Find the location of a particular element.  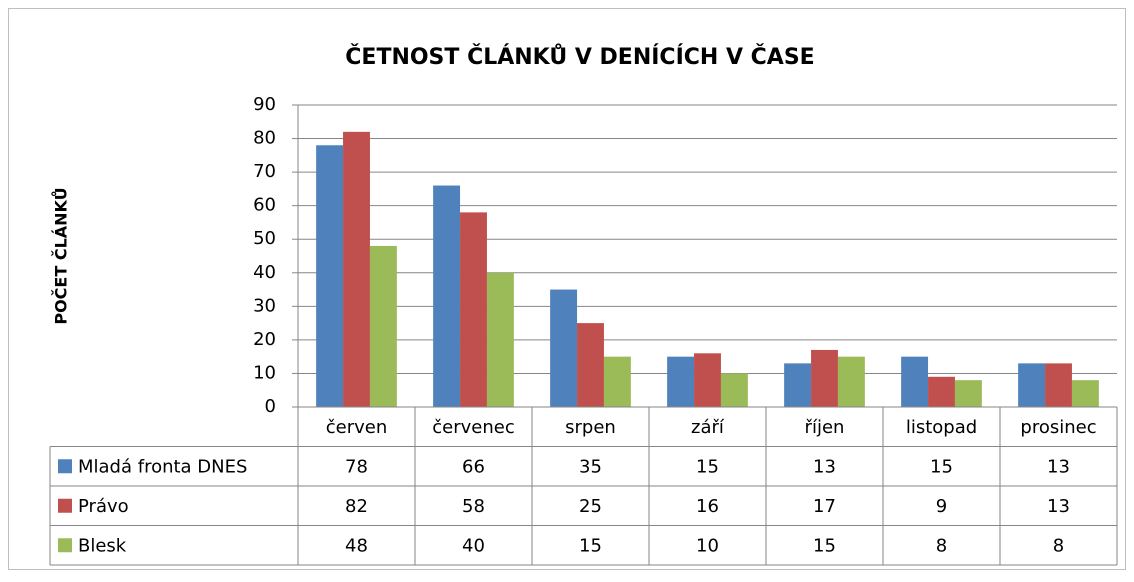

chart-title: ČETNOST ČLÁNKŮ V DENÍCÍCH V ČASE is located at coordinates (579, 57).